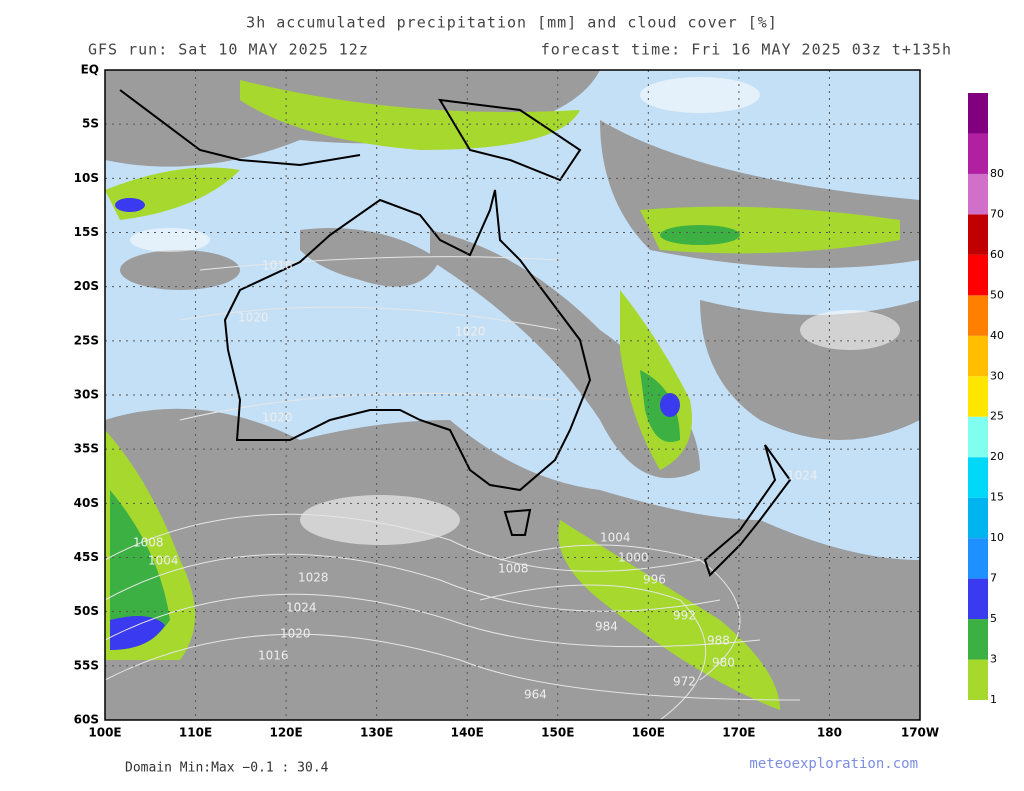  Describe the element at coordinates (723, 663) in the screenshot. I see `isobar-label: 980` at that location.